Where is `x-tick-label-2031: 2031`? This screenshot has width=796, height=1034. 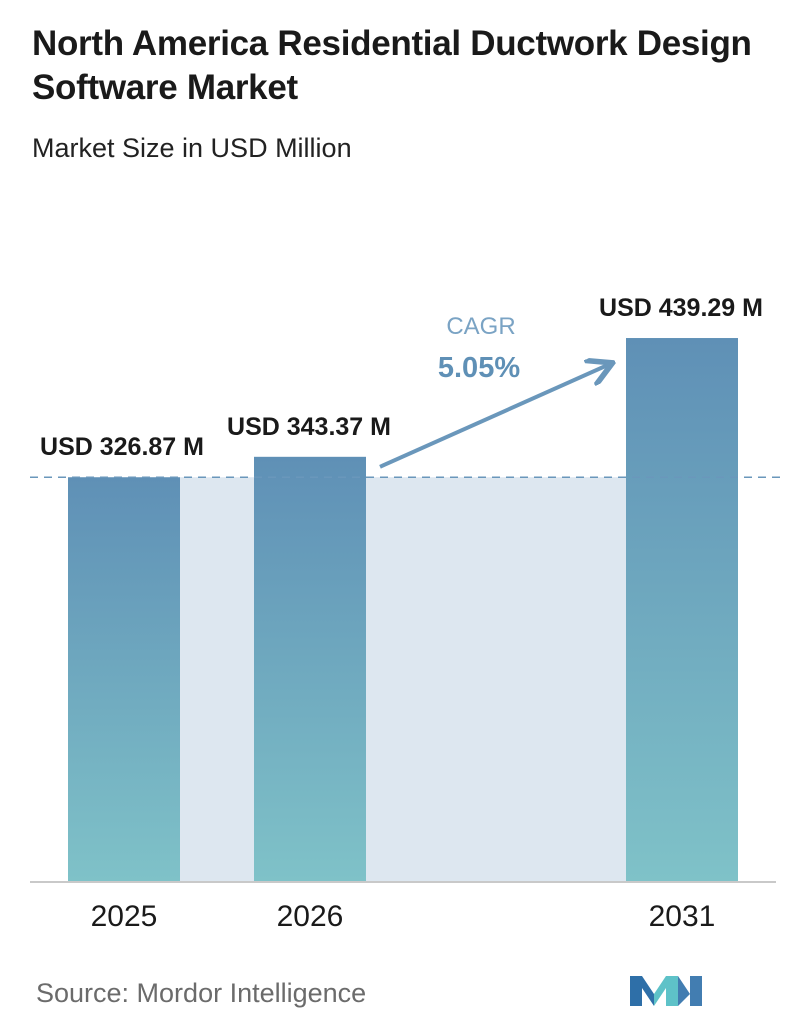
x-tick-label-2031: 2031 is located at coordinates (682, 916).